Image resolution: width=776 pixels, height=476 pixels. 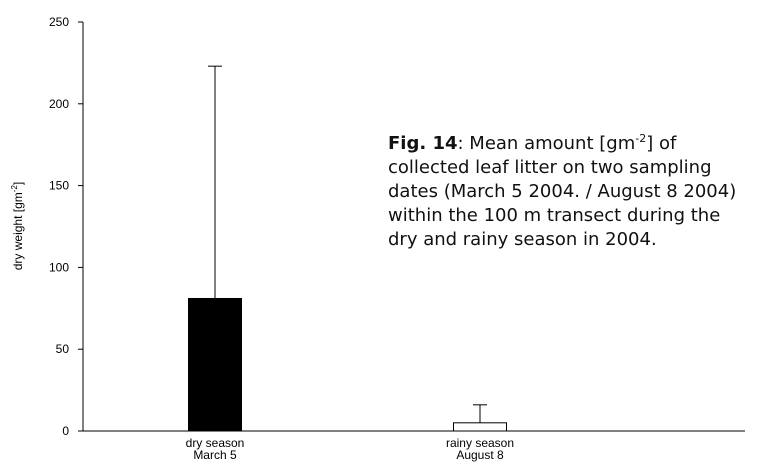 What do you see at coordinates (215, 443) in the screenshot?
I see `x-tick-label: dry season` at bounding box center [215, 443].